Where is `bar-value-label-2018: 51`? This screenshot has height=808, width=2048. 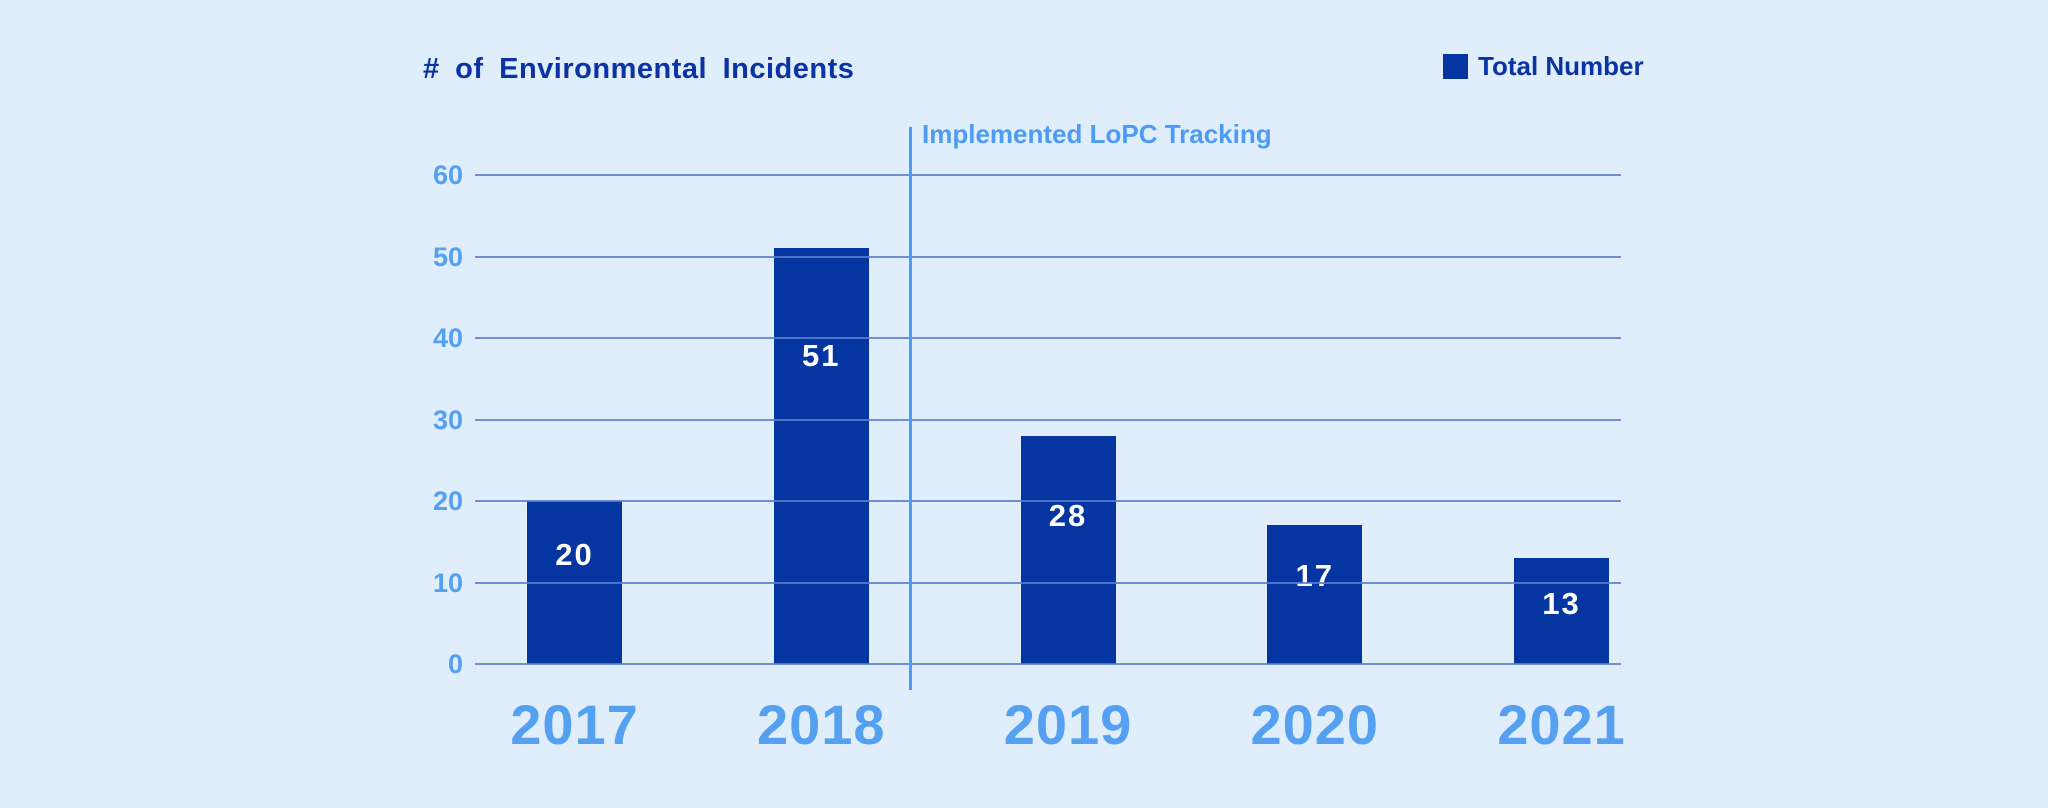 bar-value-label-2018: 51 is located at coordinates (821, 356).